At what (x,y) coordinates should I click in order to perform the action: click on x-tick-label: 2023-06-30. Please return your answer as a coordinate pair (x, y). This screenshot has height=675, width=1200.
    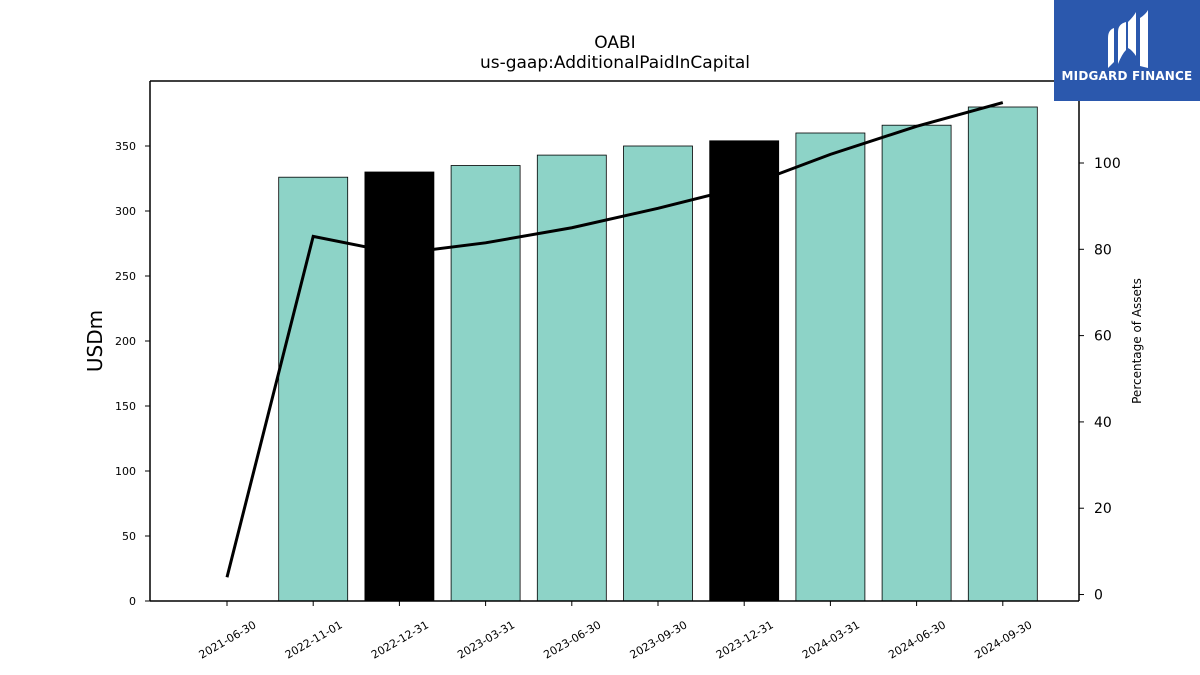
    Looking at the image, I should click on (572, 639).